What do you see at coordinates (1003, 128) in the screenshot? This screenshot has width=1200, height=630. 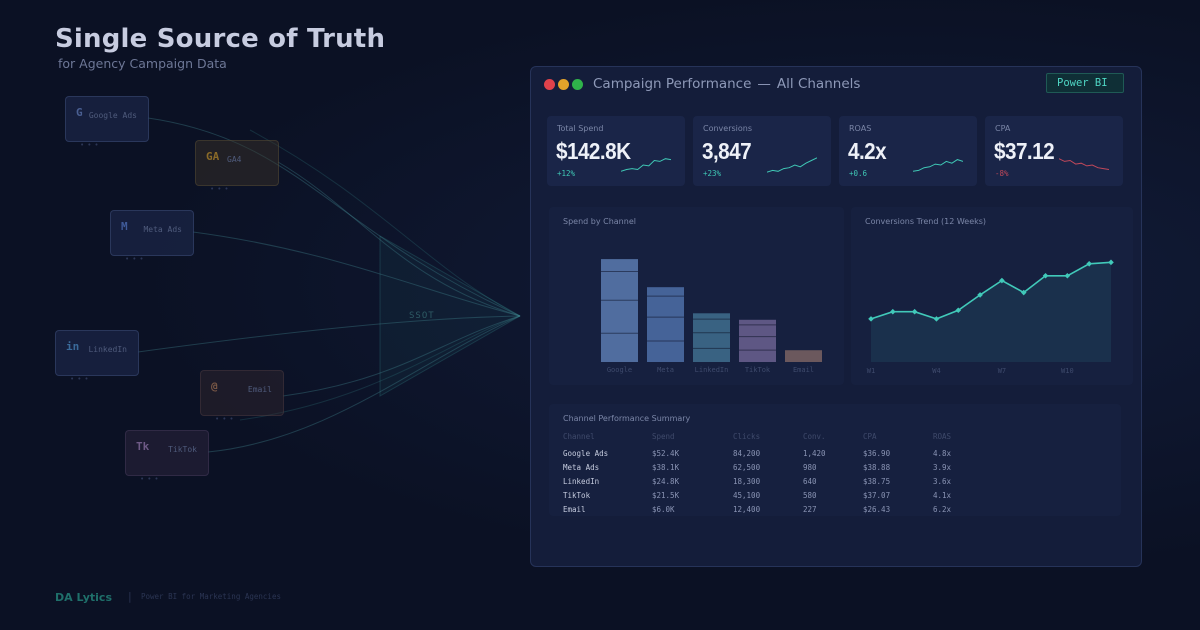 I see `kpi-label: CPA` at bounding box center [1003, 128].